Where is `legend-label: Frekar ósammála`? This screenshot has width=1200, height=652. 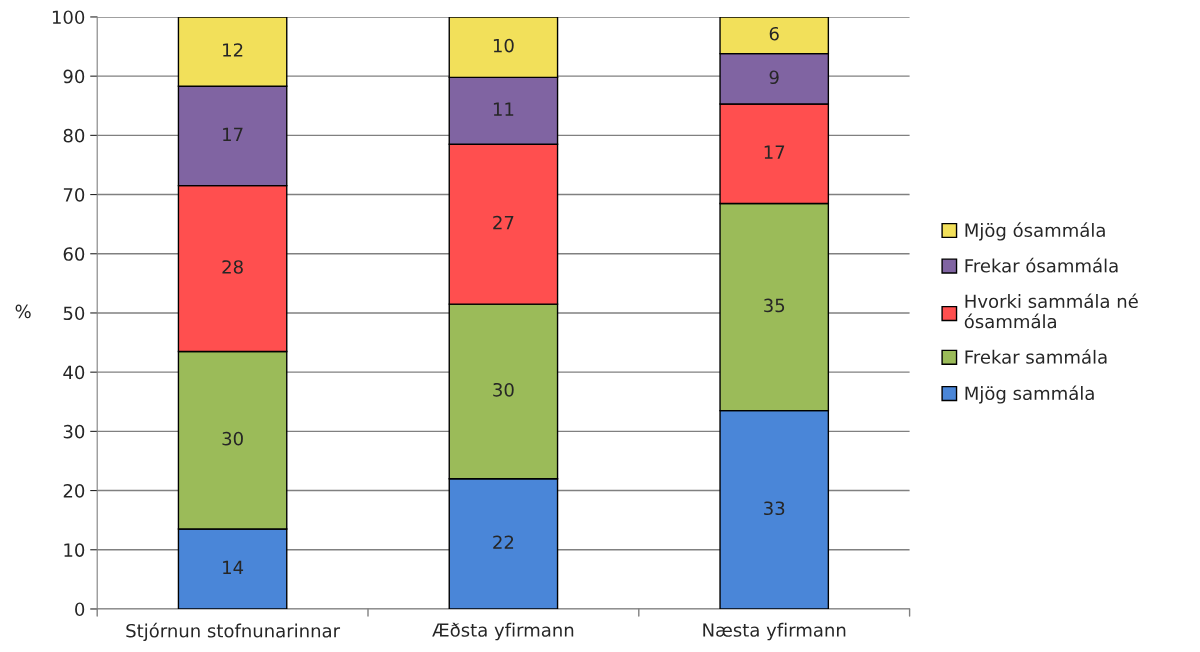
legend-label: Frekar ósammála is located at coordinates (1041, 265).